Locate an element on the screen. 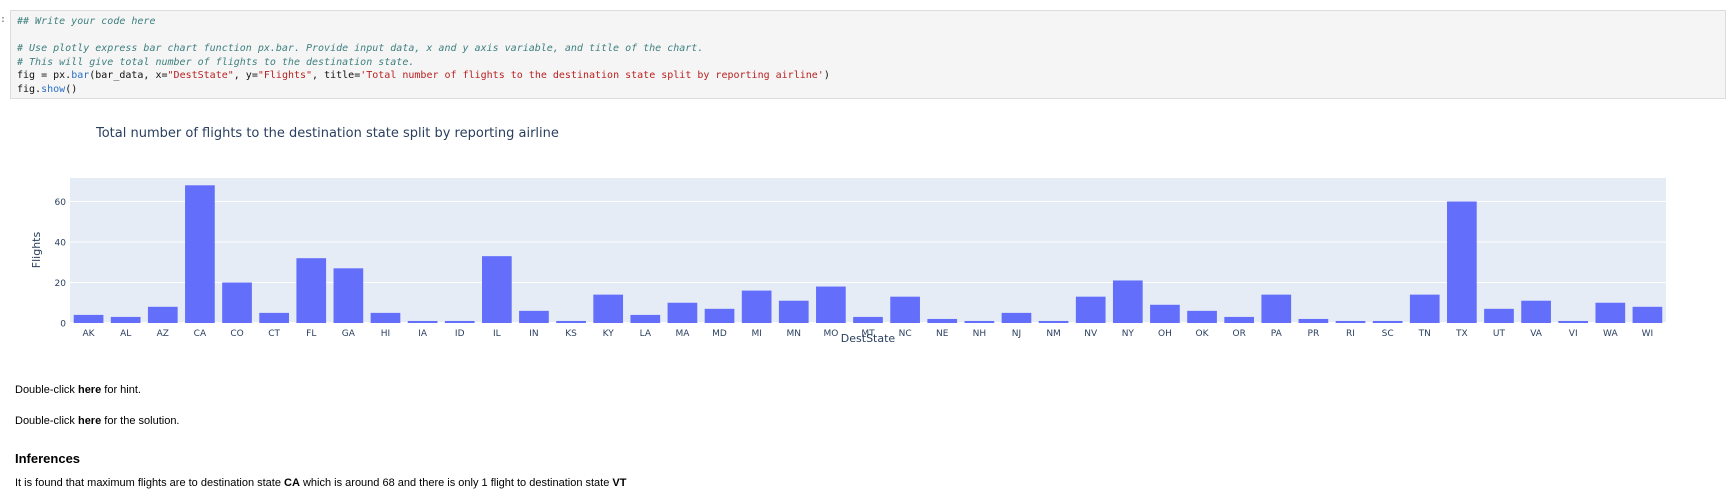 Image resolution: width=1726 pixels, height=499 pixels. bar-md is located at coordinates (720, 316).